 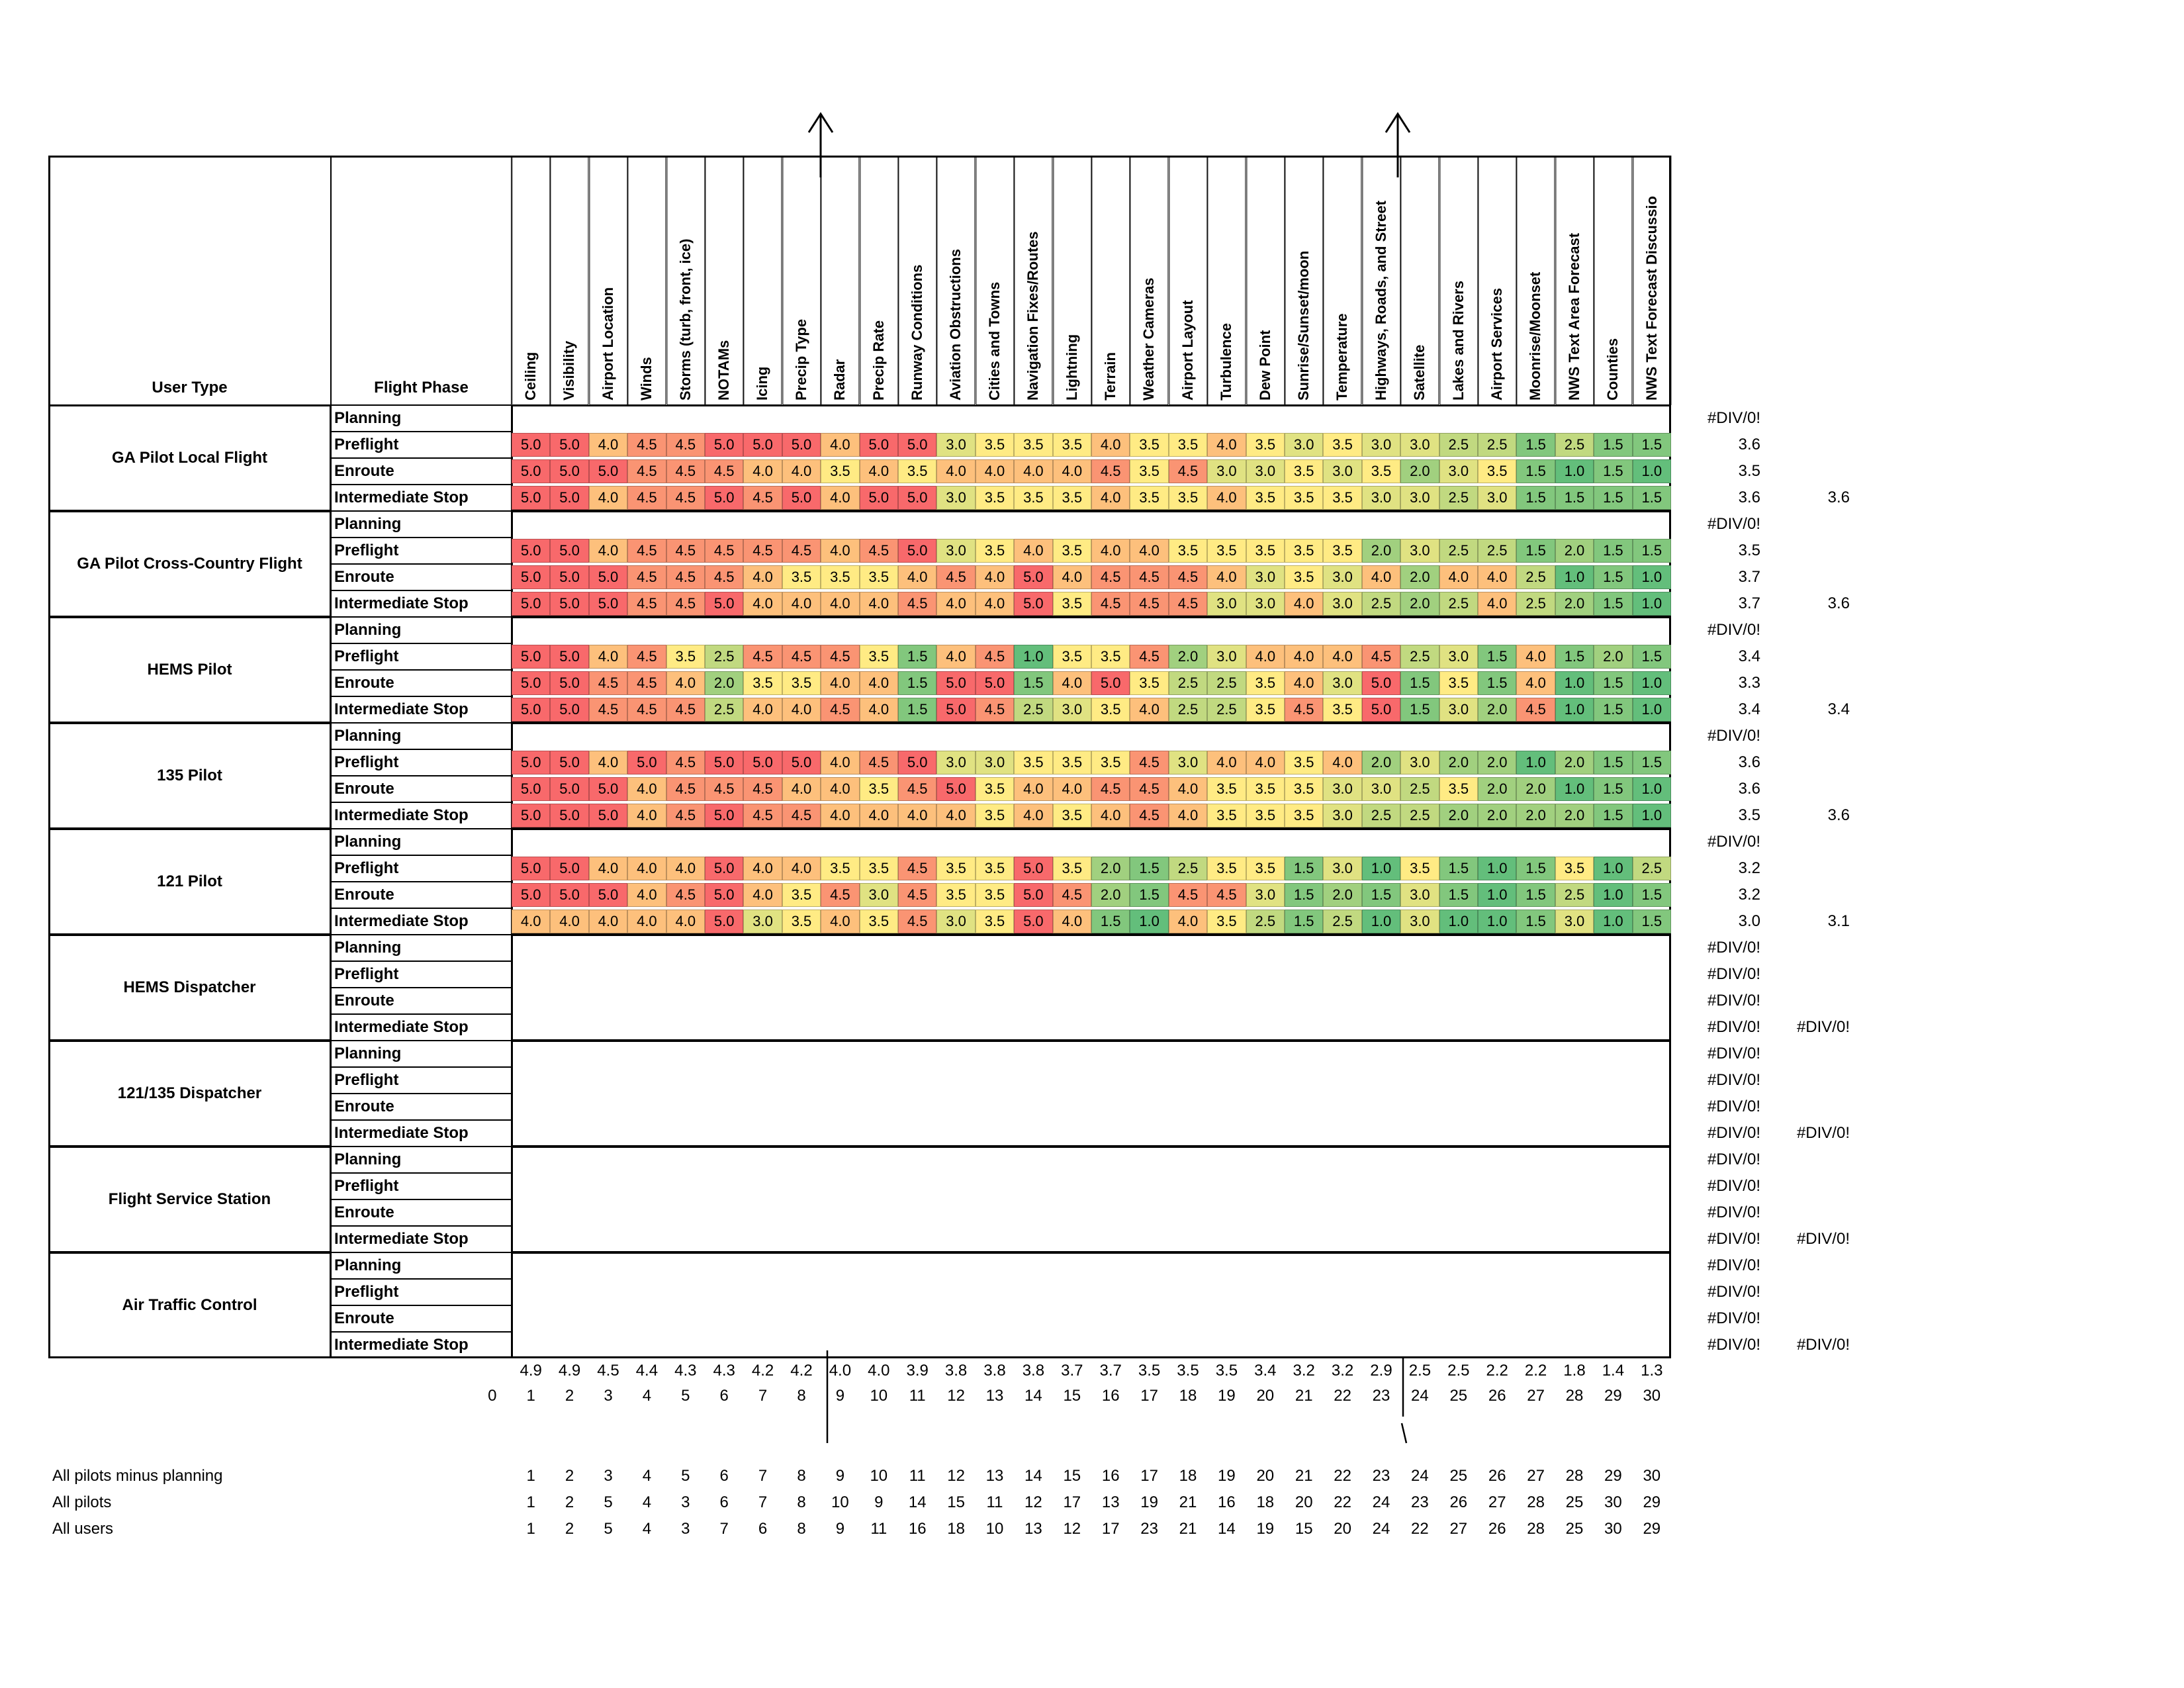 What do you see at coordinates (802, 1476) in the screenshot?
I see `ranking-value: 8` at bounding box center [802, 1476].